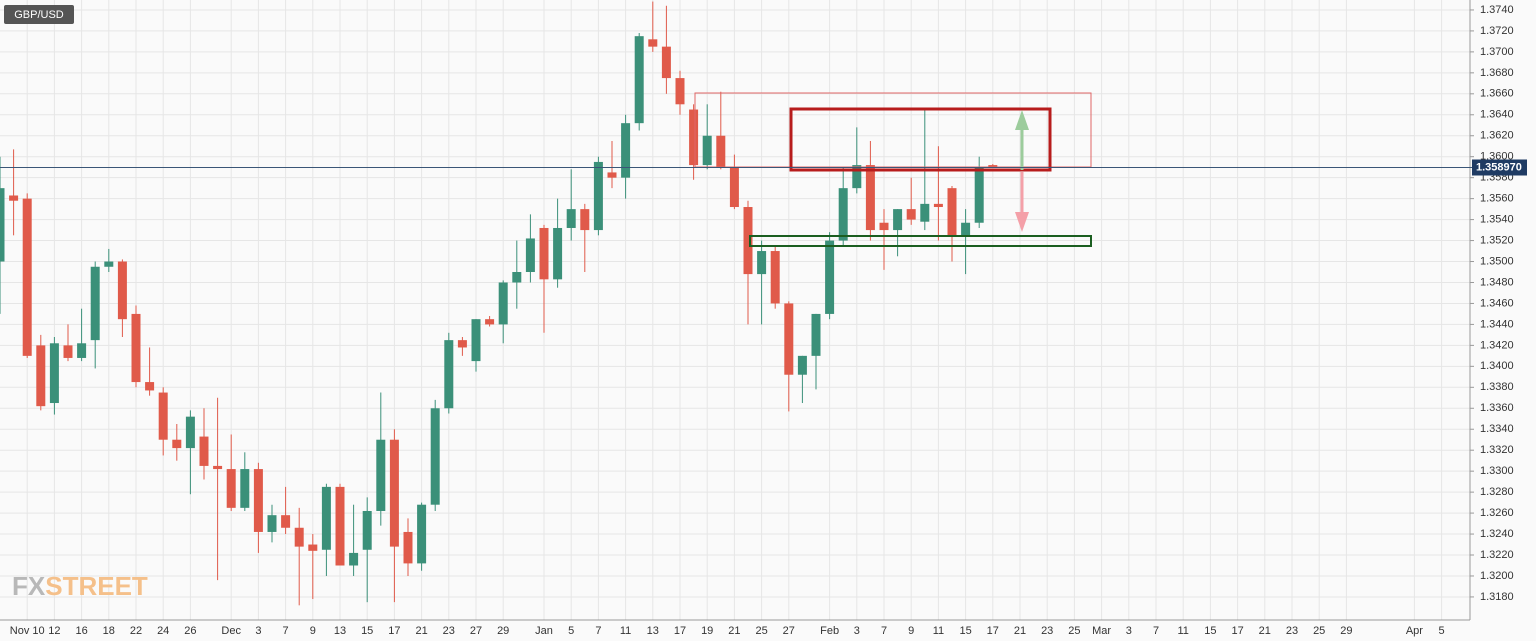 This screenshot has height=641, width=1536. Describe the element at coordinates (707, 631) in the screenshot. I see `x-tick-label: 19` at that location.